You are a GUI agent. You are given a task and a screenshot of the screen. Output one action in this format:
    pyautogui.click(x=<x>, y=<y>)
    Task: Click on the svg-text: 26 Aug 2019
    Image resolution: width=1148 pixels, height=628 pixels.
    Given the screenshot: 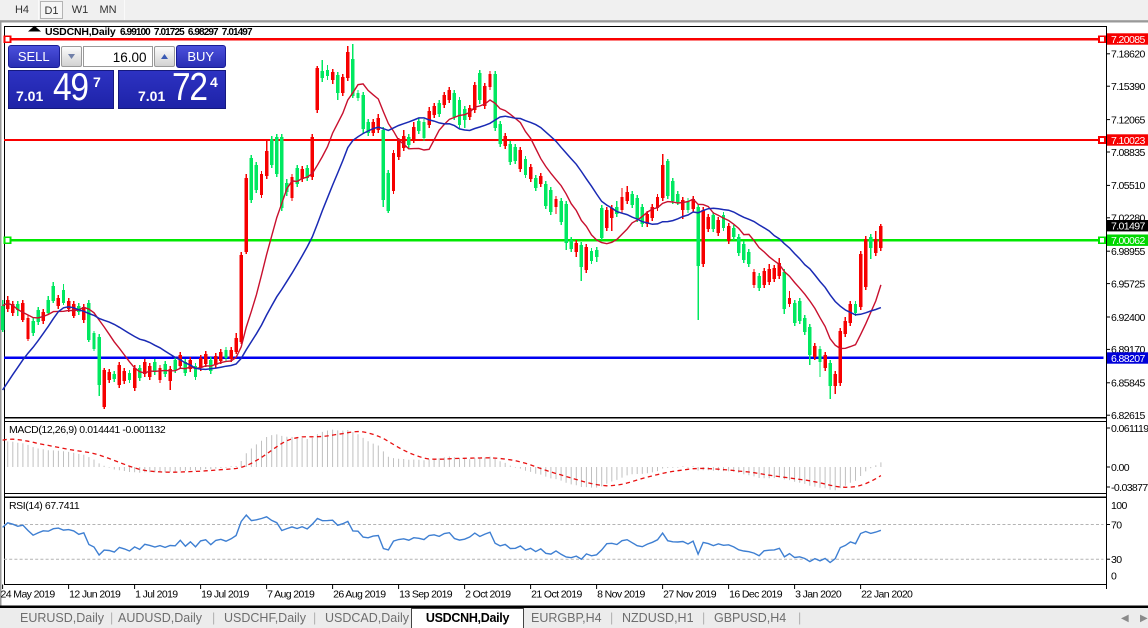 What is the action you would take?
    pyautogui.click(x=359, y=595)
    